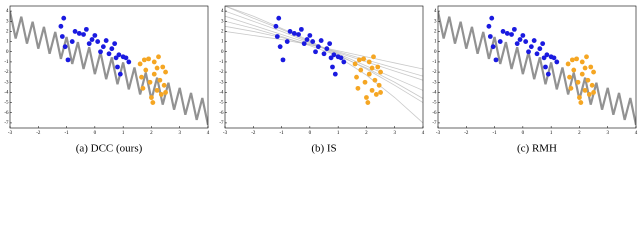 The height and width of the screenshot is (240, 640). I want to click on y-tick-label: -1, so click(221, 62).